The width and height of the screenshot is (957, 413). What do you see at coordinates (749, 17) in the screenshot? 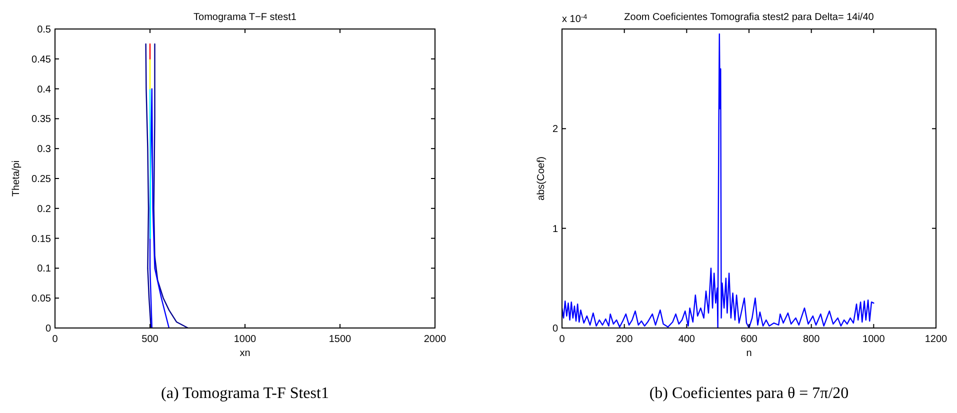
I see `chart-title: Zoom Coeficientes Tomografia stest2 para Delta= 14i/40` at bounding box center [749, 17].